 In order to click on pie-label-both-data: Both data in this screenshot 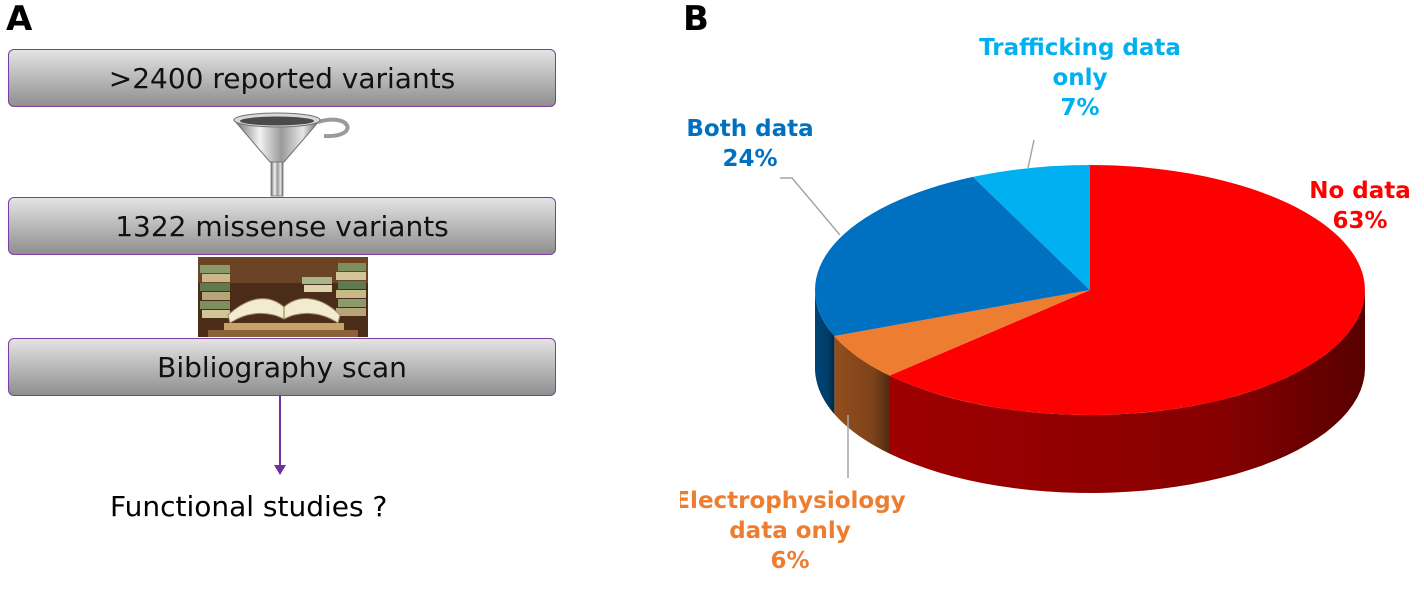, I will do `click(749, 129)`.